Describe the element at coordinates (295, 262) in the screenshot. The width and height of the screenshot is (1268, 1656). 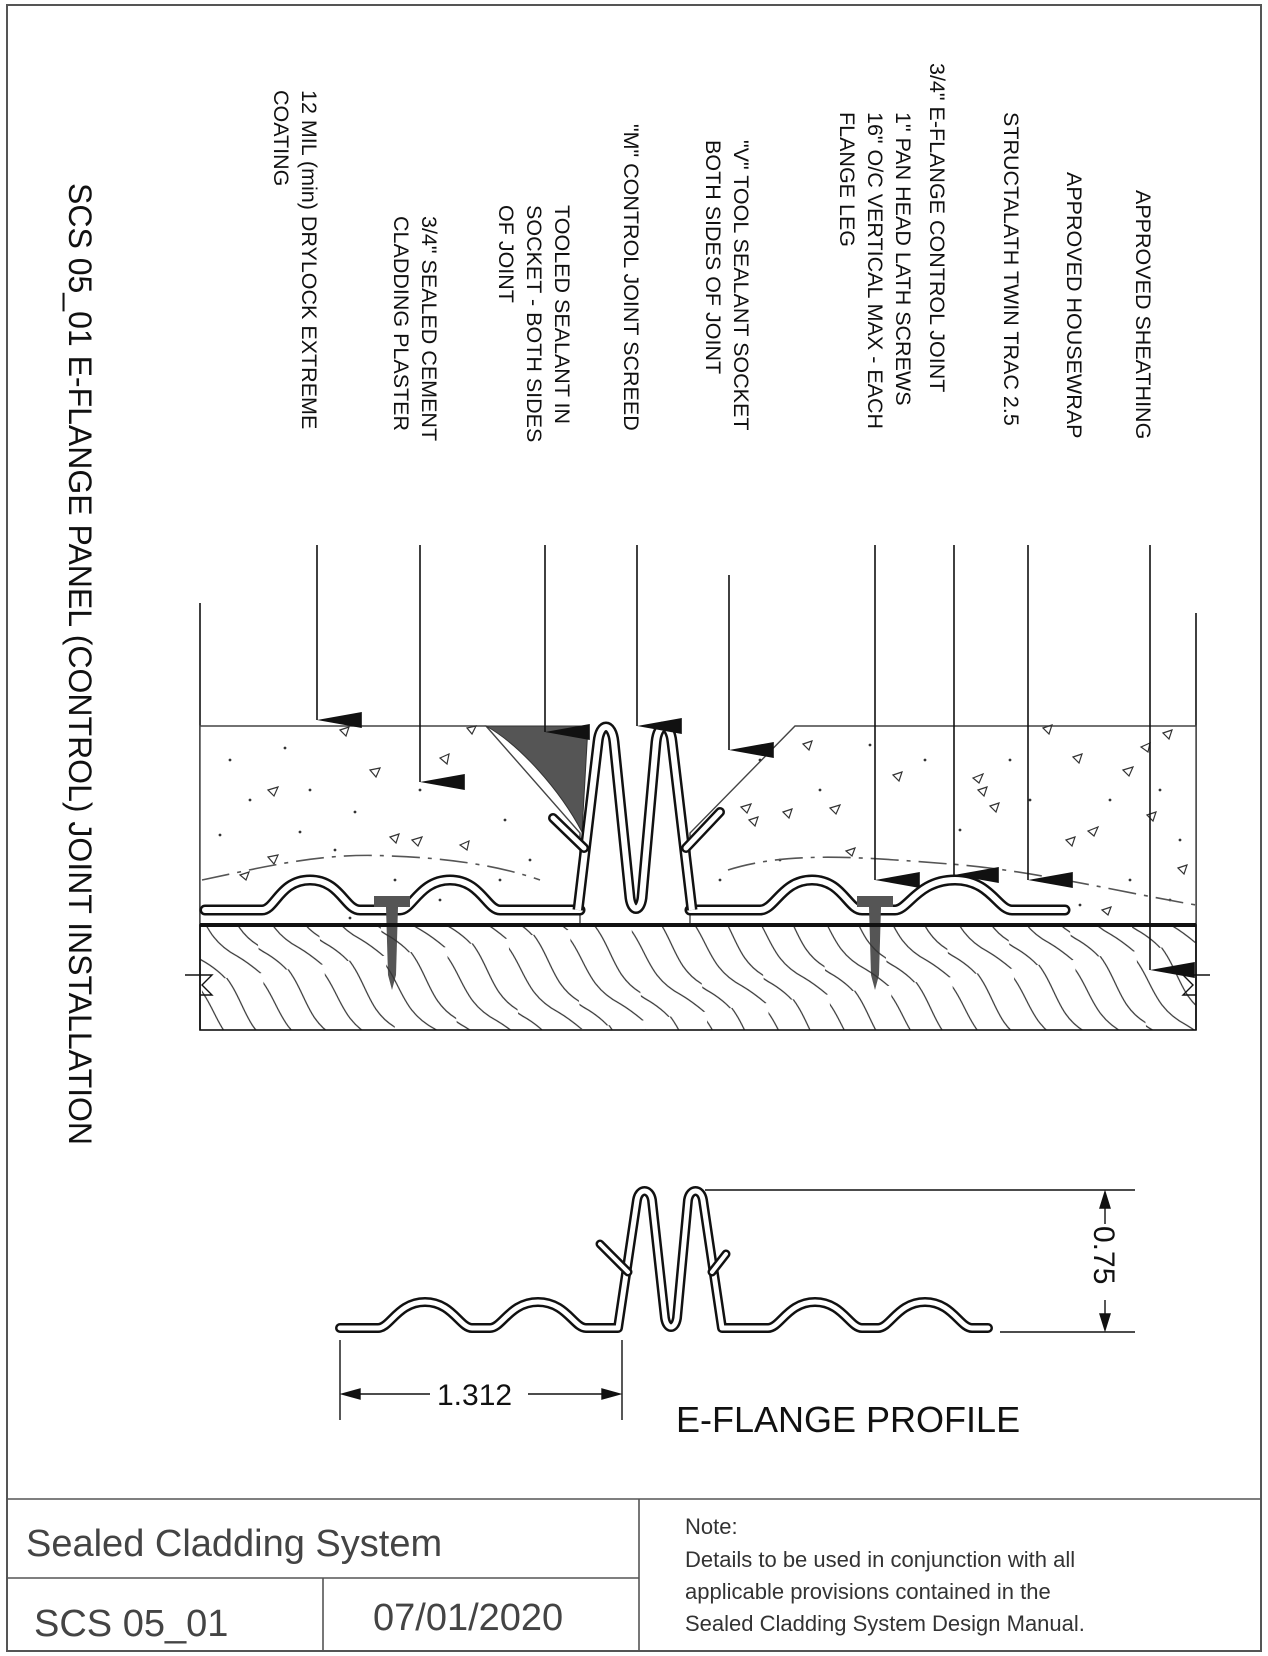
I see `callout-label-coating: 12 MIL (min) DRYLOCK EXTREME COATING` at that location.